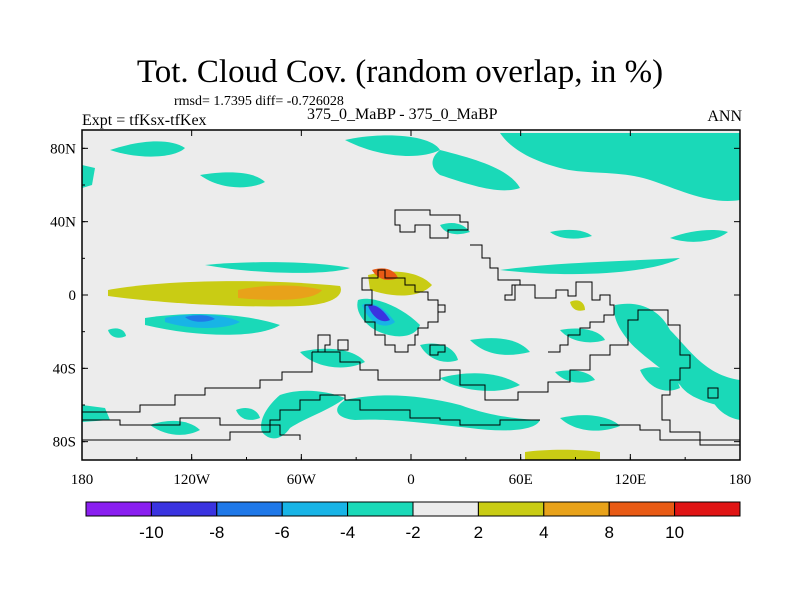  What do you see at coordinates (63, 223) in the screenshot?
I see `y-tick-label: 40N` at bounding box center [63, 223].